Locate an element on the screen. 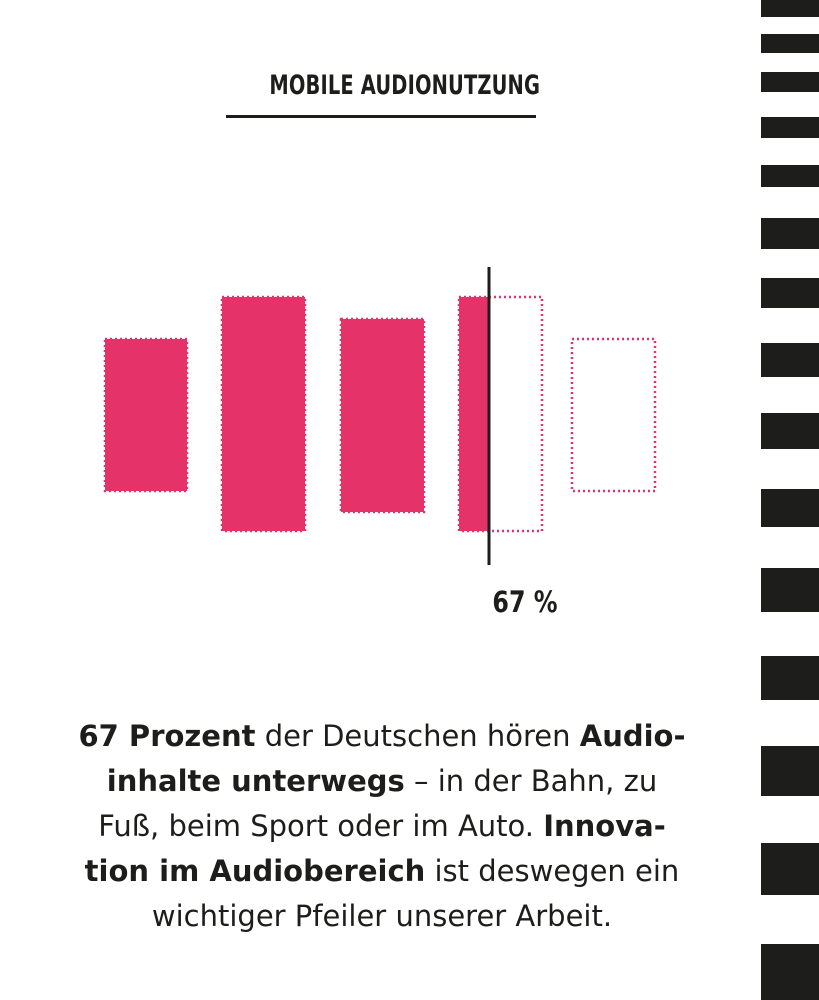 The height and width of the screenshot is (1000, 819). bar-1-outline is located at coordinates (146, 415).